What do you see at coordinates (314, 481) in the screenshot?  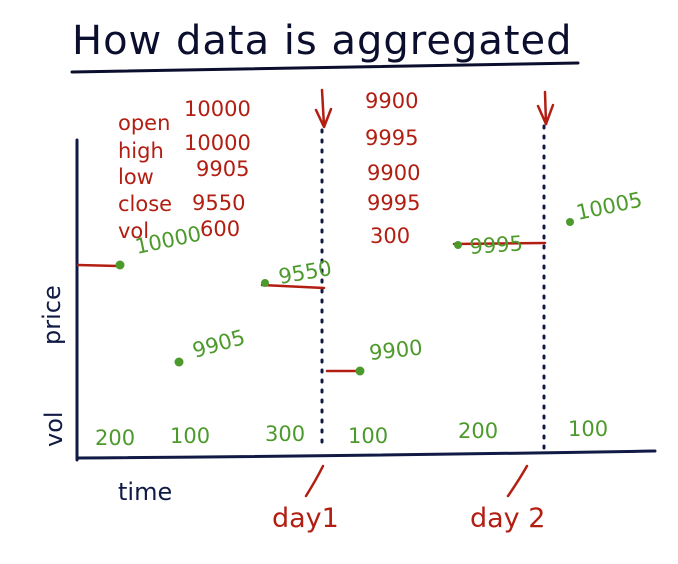 I see `day1-tick-mark` at bounding box center [314, 481].